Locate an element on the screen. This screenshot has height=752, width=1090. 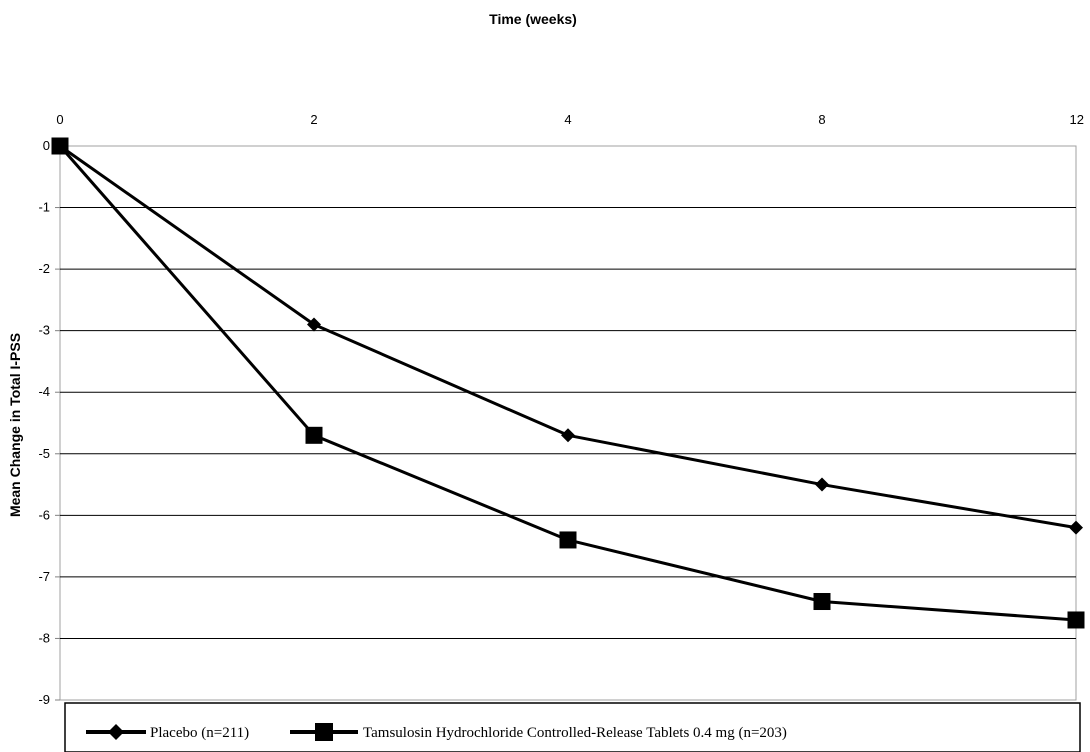
legend-label-placebo: Placebo (n=211) is located at coordinates (199, 733).